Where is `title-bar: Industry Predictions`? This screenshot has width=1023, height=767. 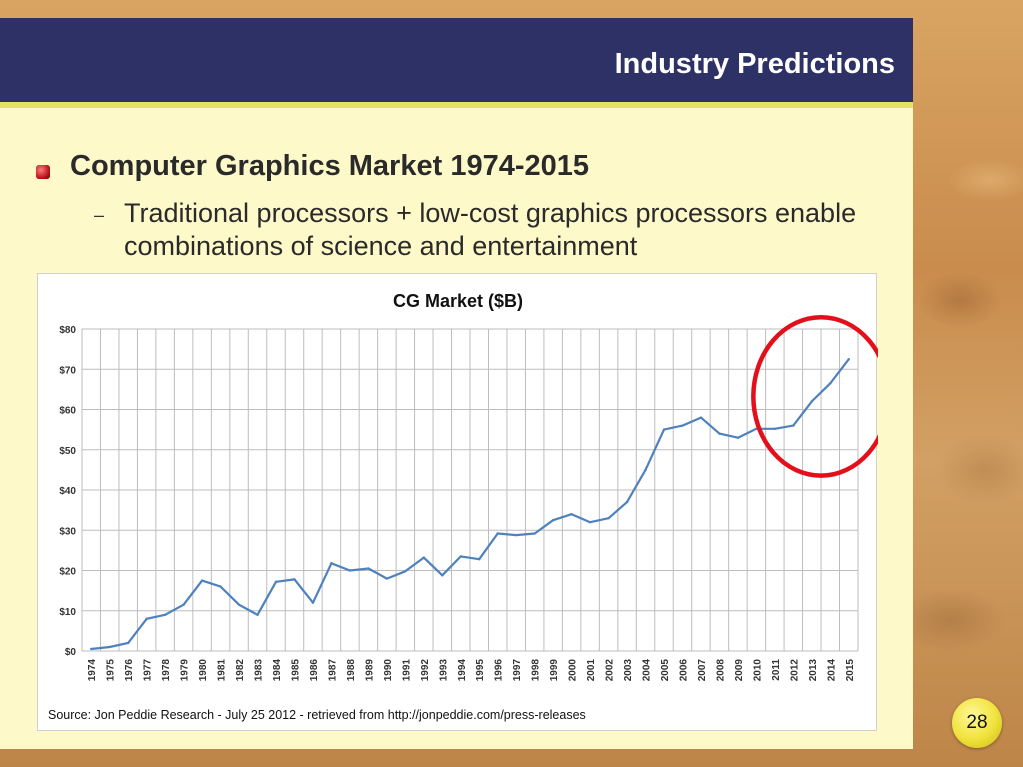
title-bar: Industry Predictions is located at coordinates (456, 63).